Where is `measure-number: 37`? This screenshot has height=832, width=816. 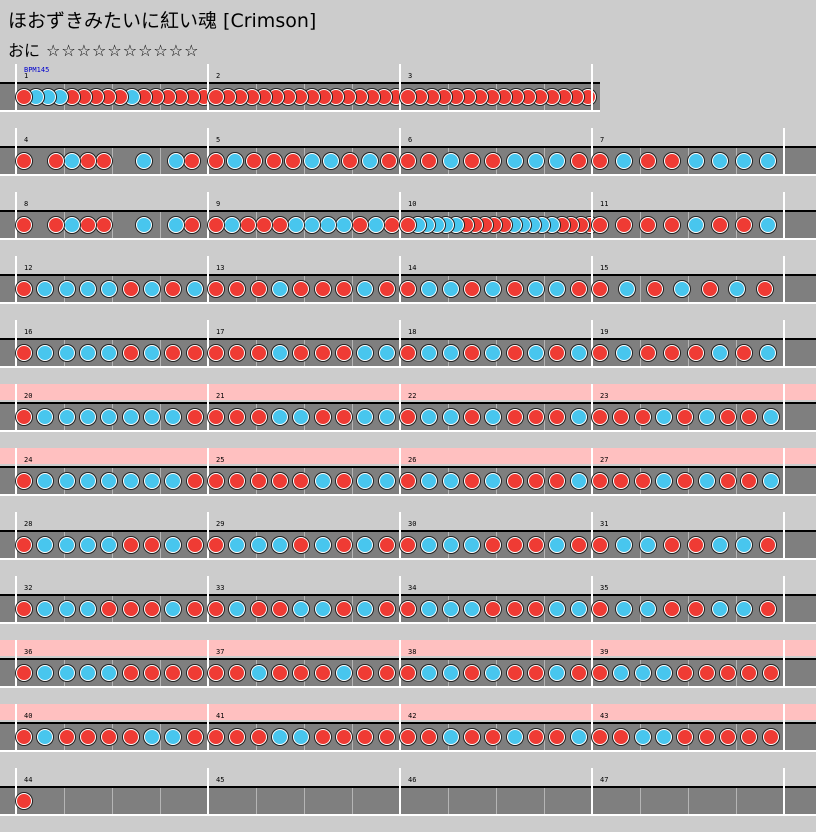
measure-number: 37 is located at coordinates (220, 652).